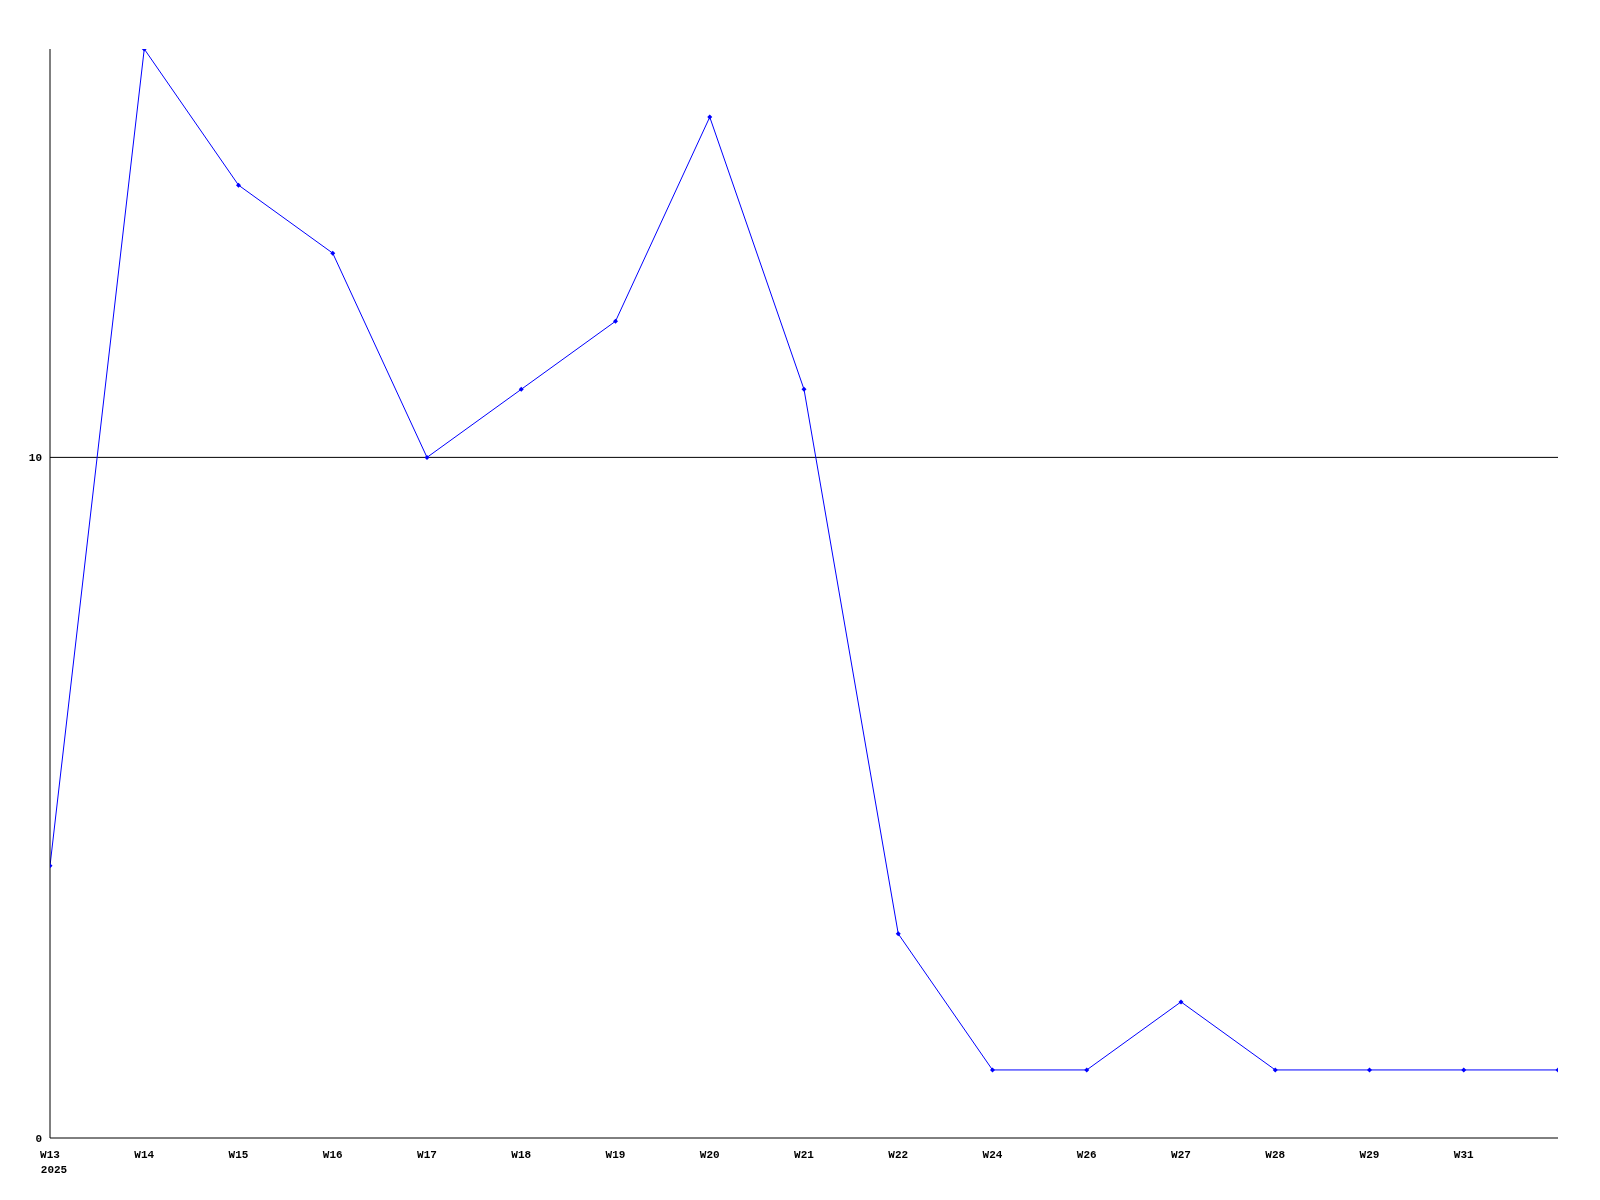  What do you see at coordinates (54, 1170) in the screenshot?
I see `text: 2025` at bounding box center [54, 1170].